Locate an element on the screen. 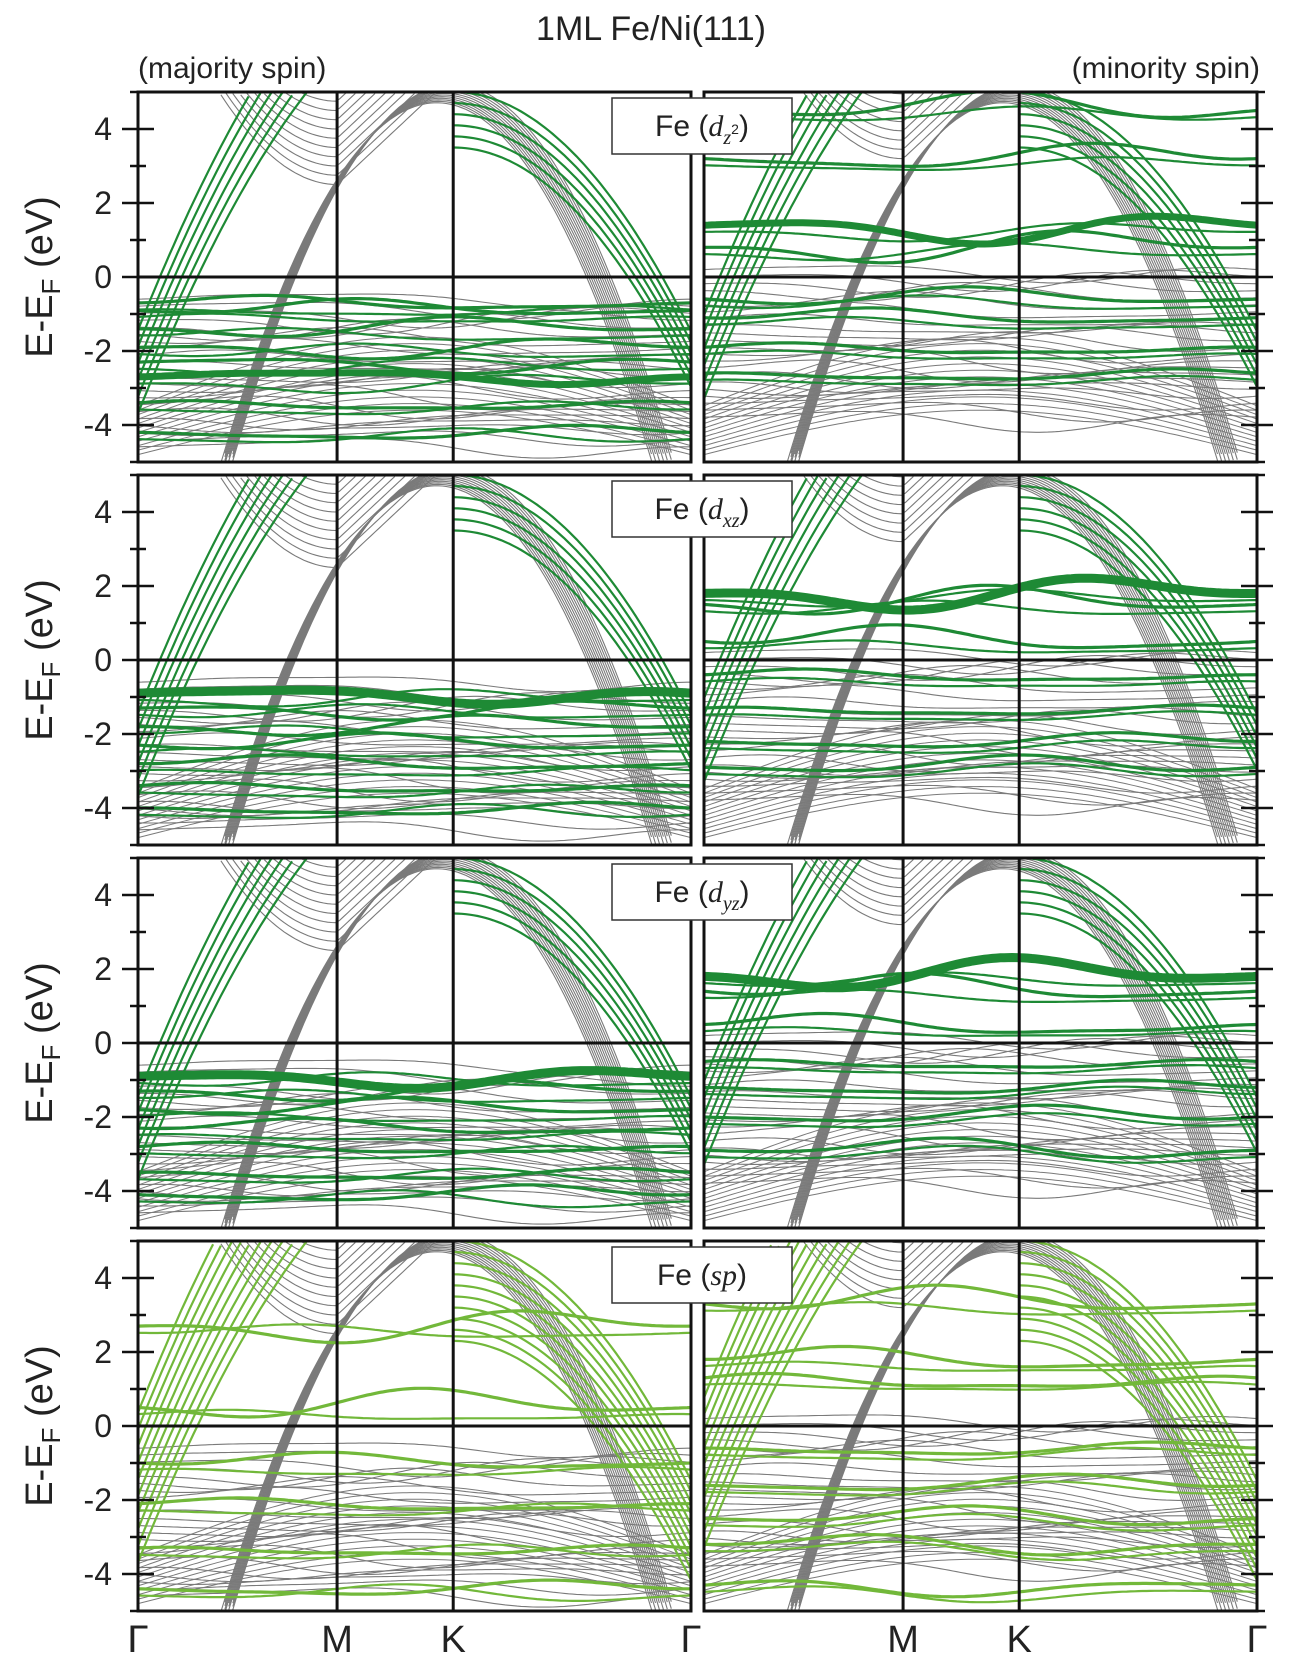 Image resolution: width=1302 pixels, height=1662 pixels. y-axis-title-main: E-E is located at coordinates (40, 1474).